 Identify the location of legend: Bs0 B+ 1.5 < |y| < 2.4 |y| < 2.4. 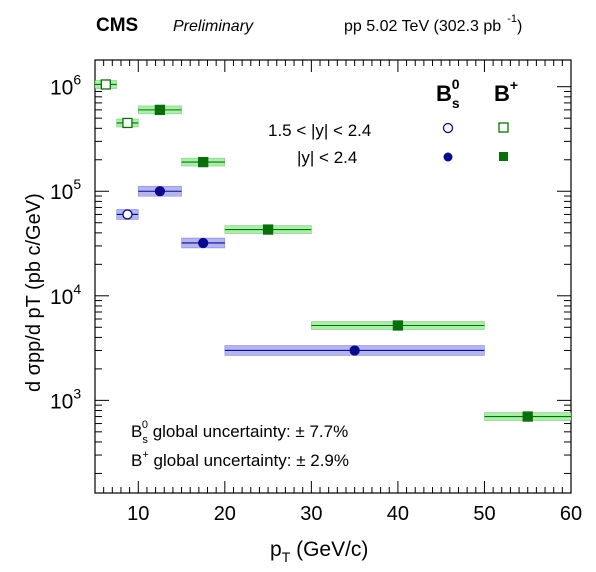
(393, 121).